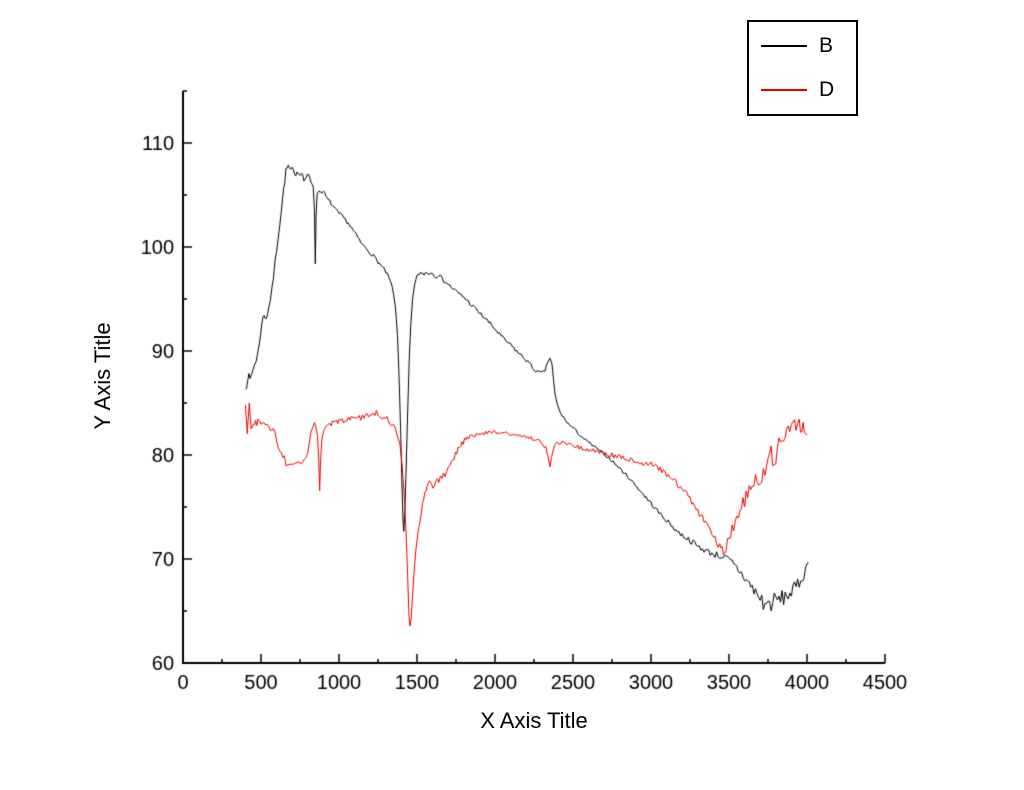  Describe the element at coordinates (802, 68) in the screenshot. I see `legend: B D` at that location.